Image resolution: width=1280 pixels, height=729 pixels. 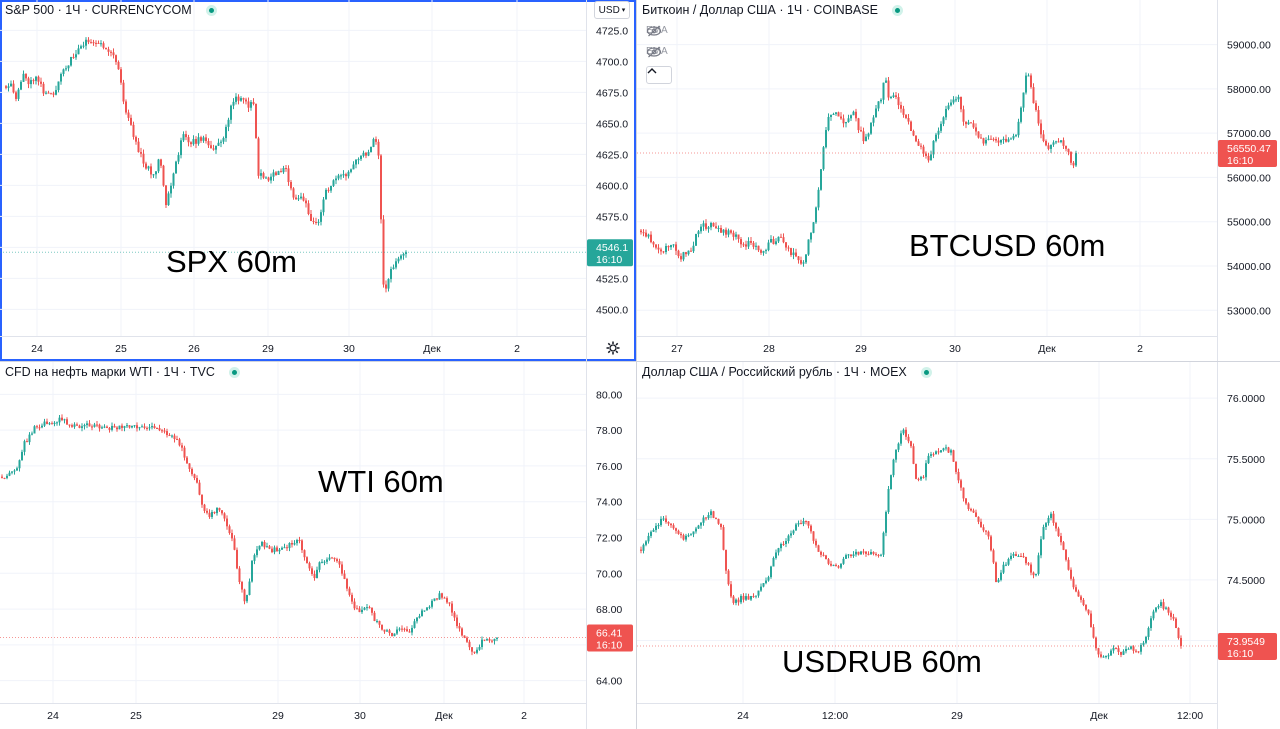 I want to click on chart-annotation-label: USDRUB 60m, so click(x=882, y=661).